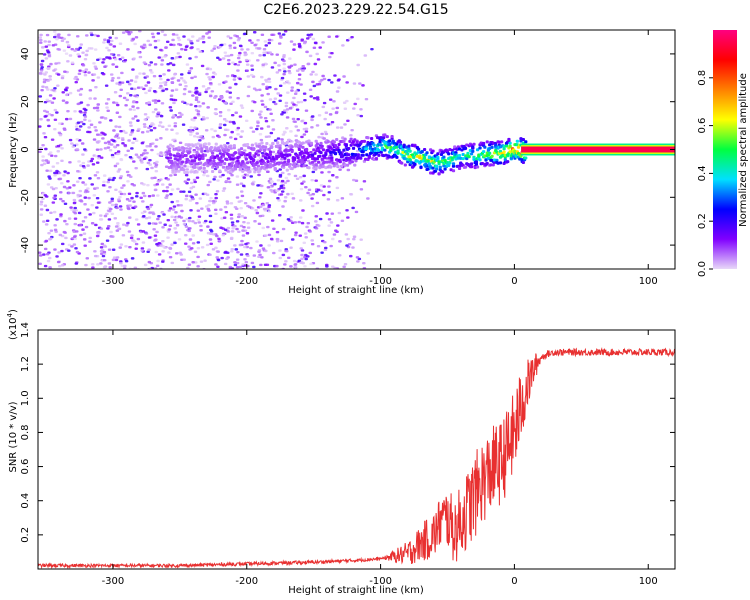 The width and height of the screenshot is (750, 600). Describe the element at coordinates (25, 398) in the screenshot. I see `y-tick-label: 1.0` at that location.